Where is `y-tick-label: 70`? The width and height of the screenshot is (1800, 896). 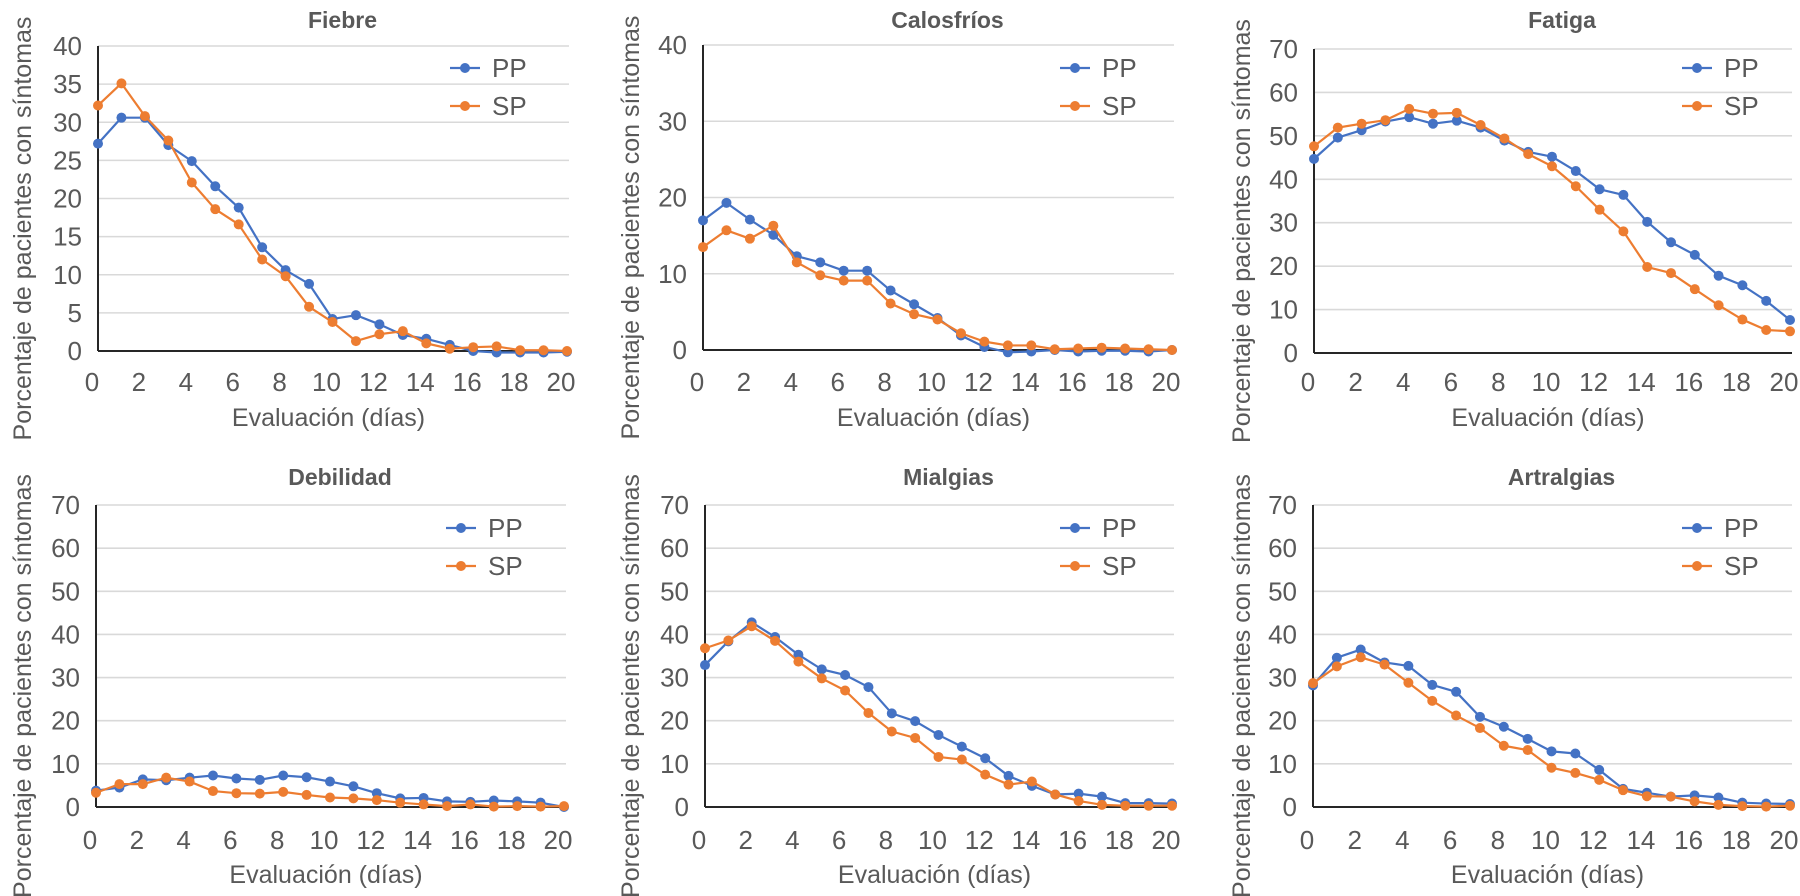
y-tick-label: 70 is located at coordinates (674, 505).